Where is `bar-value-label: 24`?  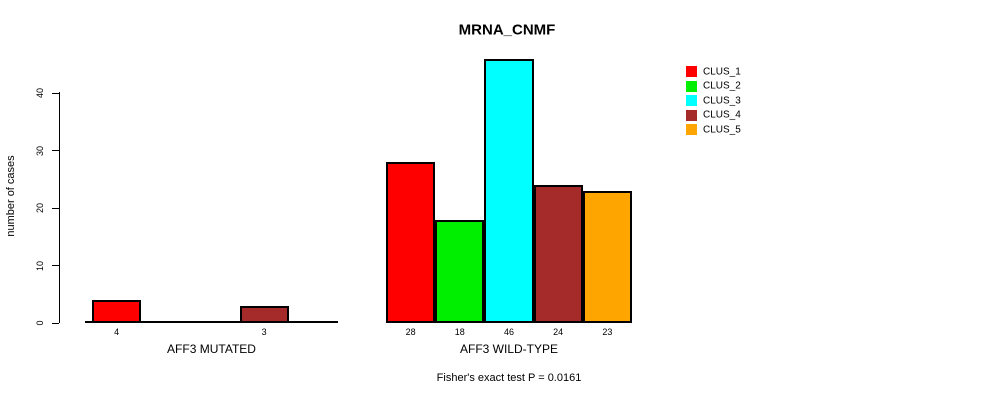
bar-value-label: 24 is located at coordinates (558, 332).